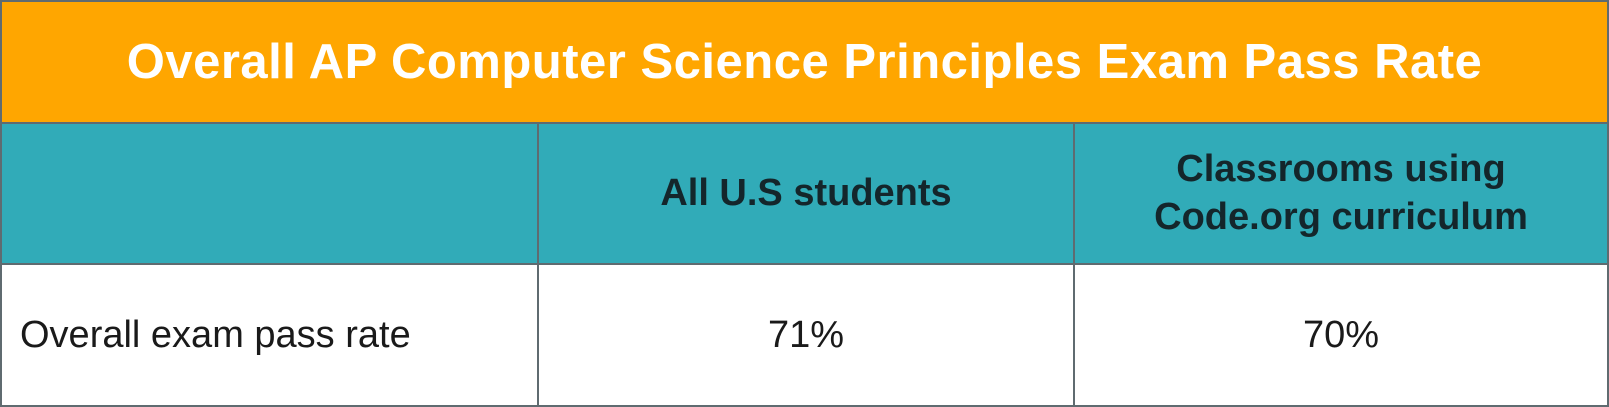 This screenshot has height=407, width=1609. What do you see at coordinates (807, 335) in the screenshot?
I see `value-all-students: 71%` at bounding box center [807, 335].